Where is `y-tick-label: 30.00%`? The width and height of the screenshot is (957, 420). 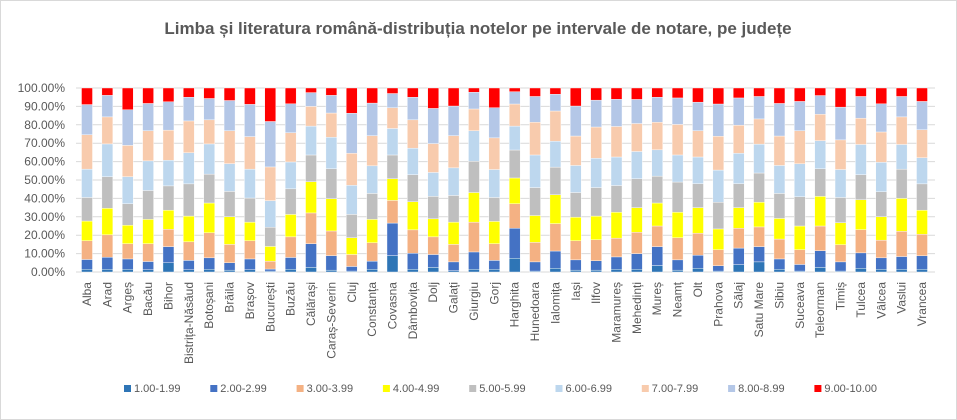
y-tick-label: 30.00% is located at coordinates (44, 217).